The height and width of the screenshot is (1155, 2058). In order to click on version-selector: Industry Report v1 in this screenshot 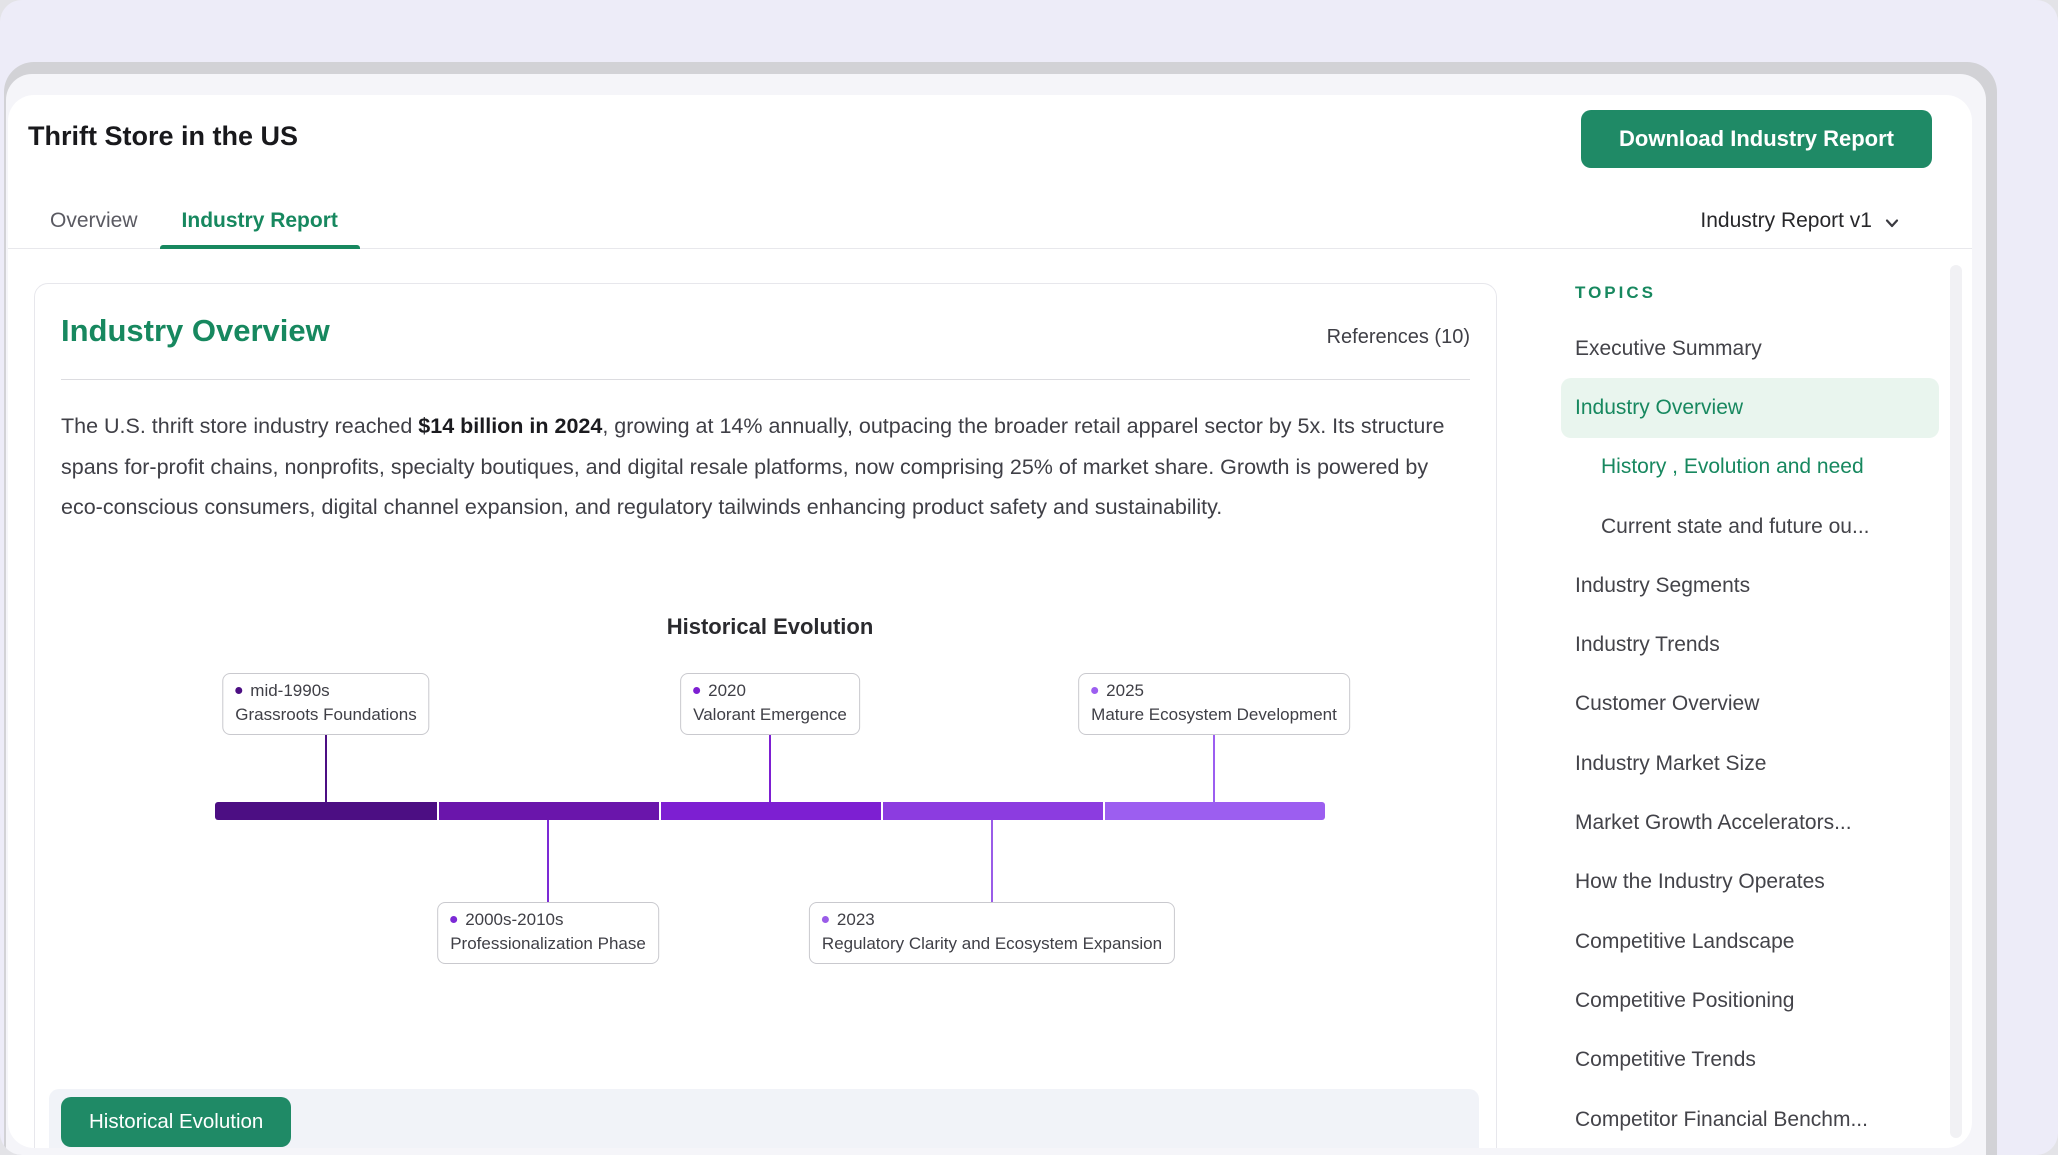, I will do `click(1801, 221)`.